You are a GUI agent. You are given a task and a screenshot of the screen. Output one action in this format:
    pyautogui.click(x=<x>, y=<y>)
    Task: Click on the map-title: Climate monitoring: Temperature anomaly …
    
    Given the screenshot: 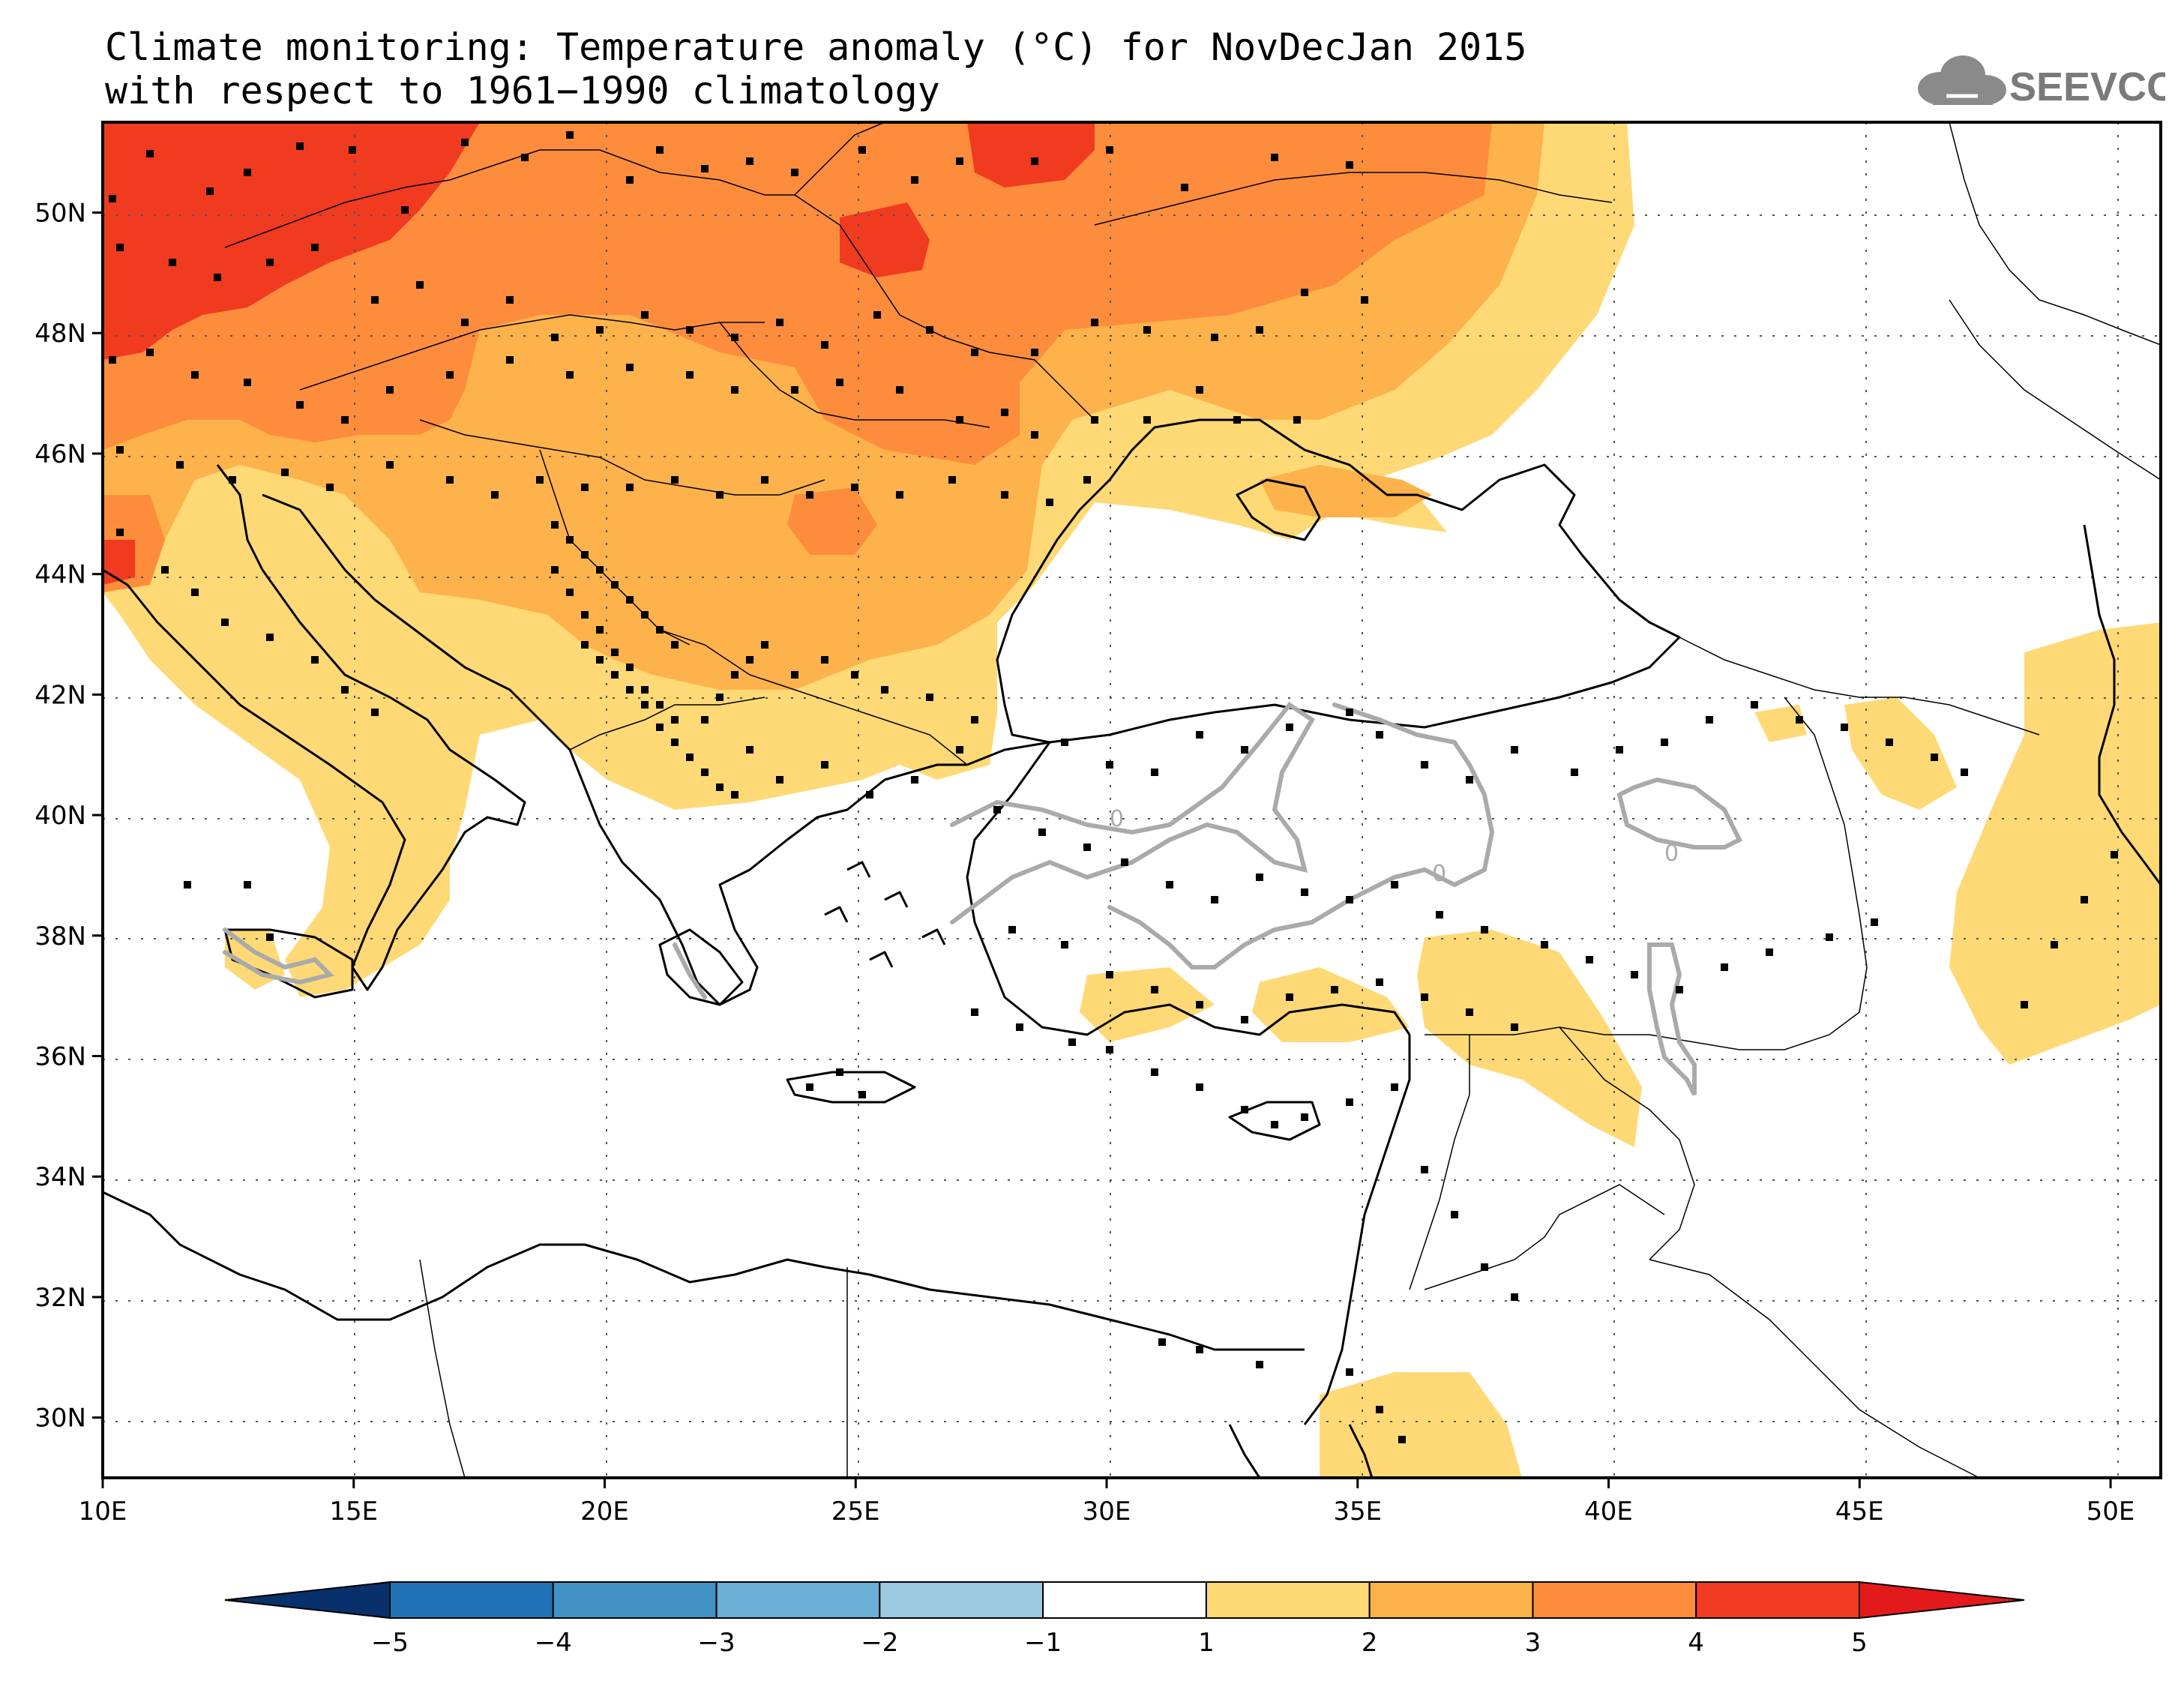 What is the action you would take?
    pyautogui.click(x=816, y=47)
    